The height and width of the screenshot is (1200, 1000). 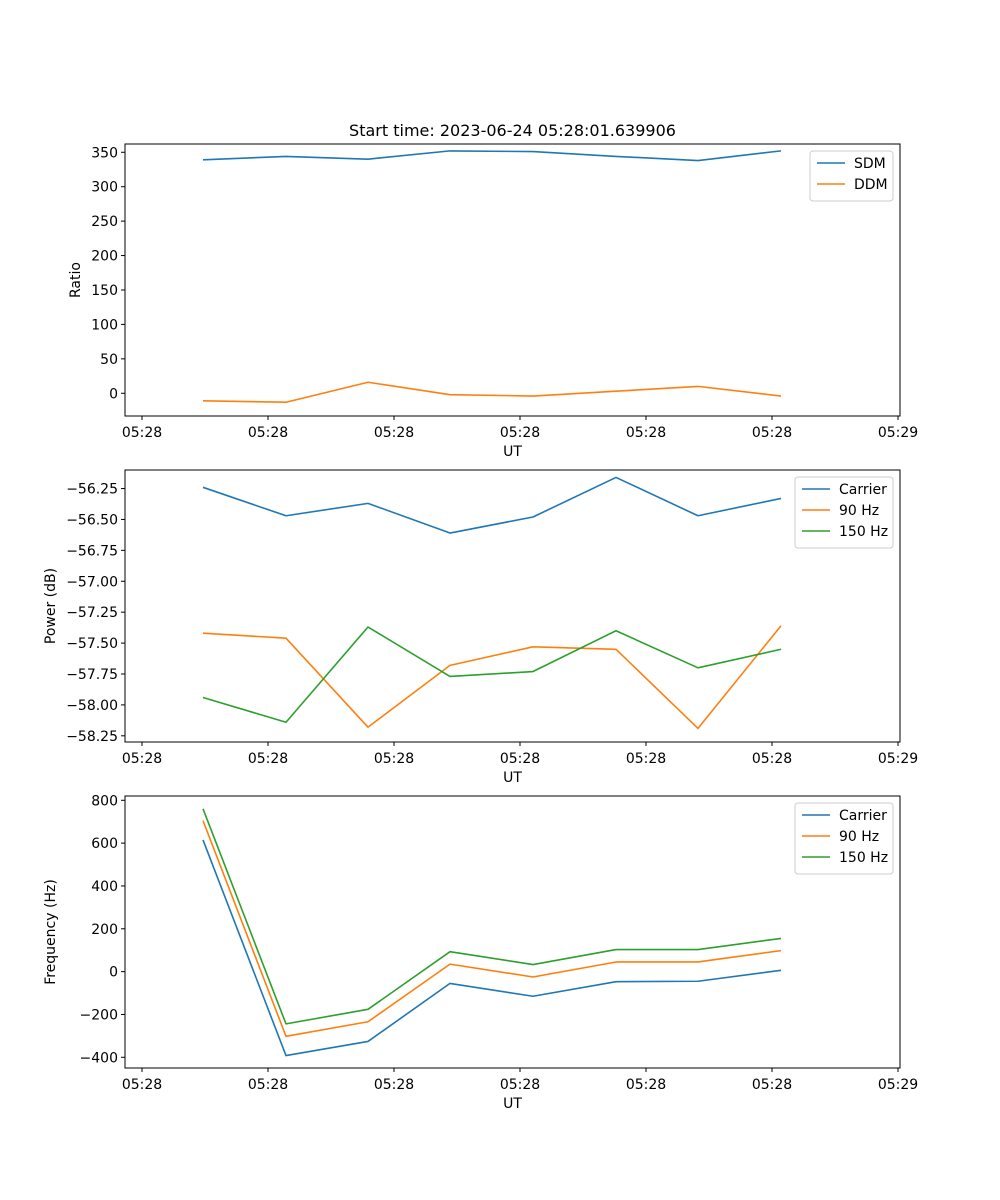 What do you see at coordinates (104, 887) in the screenshot?
I see `y-tick-label: 400` at bounding box center [104, 887].